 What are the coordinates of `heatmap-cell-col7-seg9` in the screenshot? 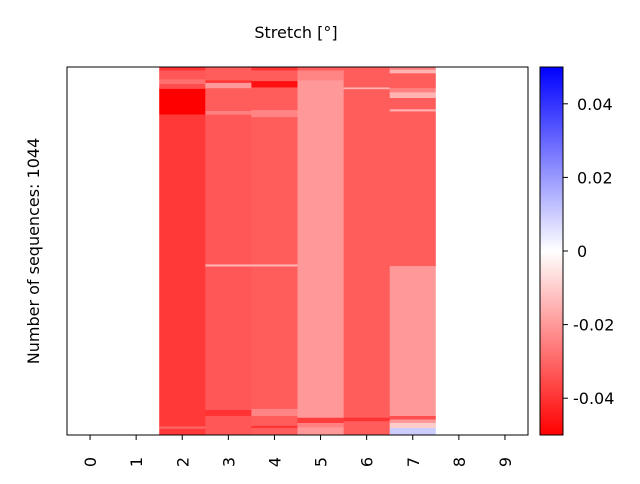 It's located at (413, 417).